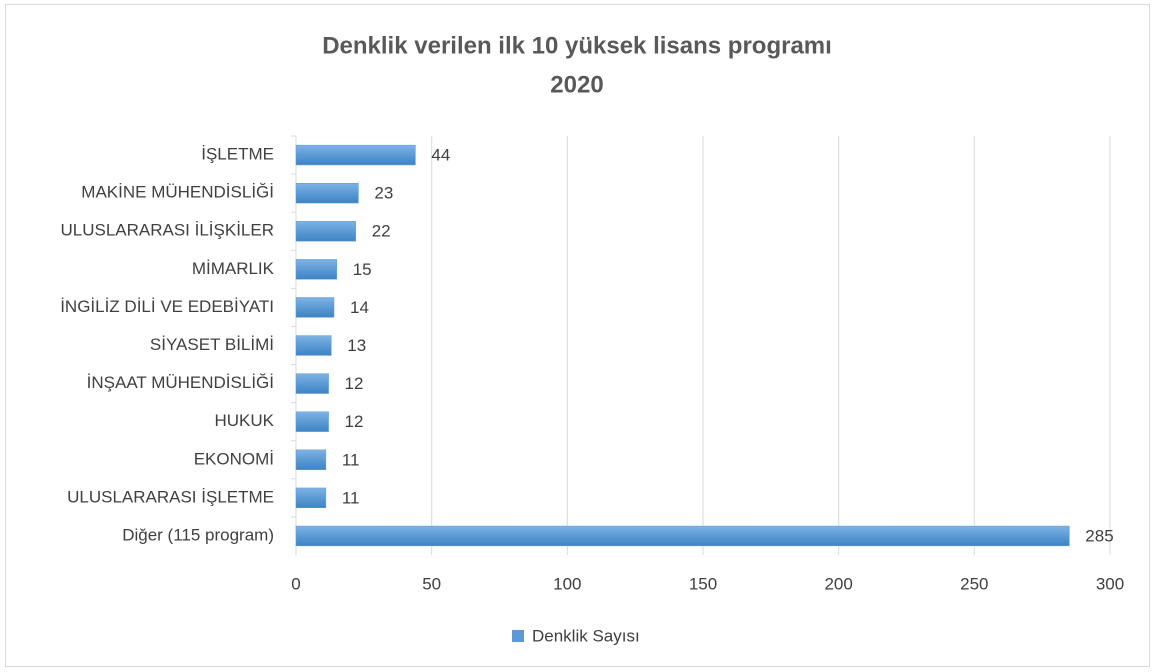 This screenshot has width=1155, height=672. Describe the element at coordinates (180, 382) in the screenshot. I see `y-tick-label: İNŞAAT MÜHENDİSLİĞİ` at that location.